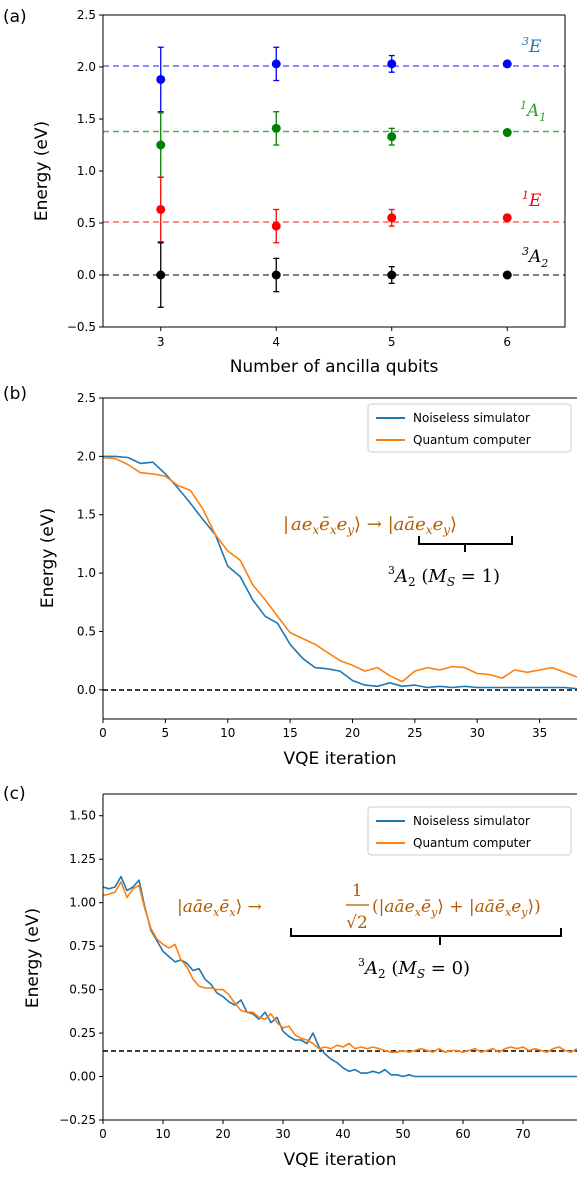 The image size is (577, 1178). I want to click on y-tick-label: 0.00, so click(82, 1077).